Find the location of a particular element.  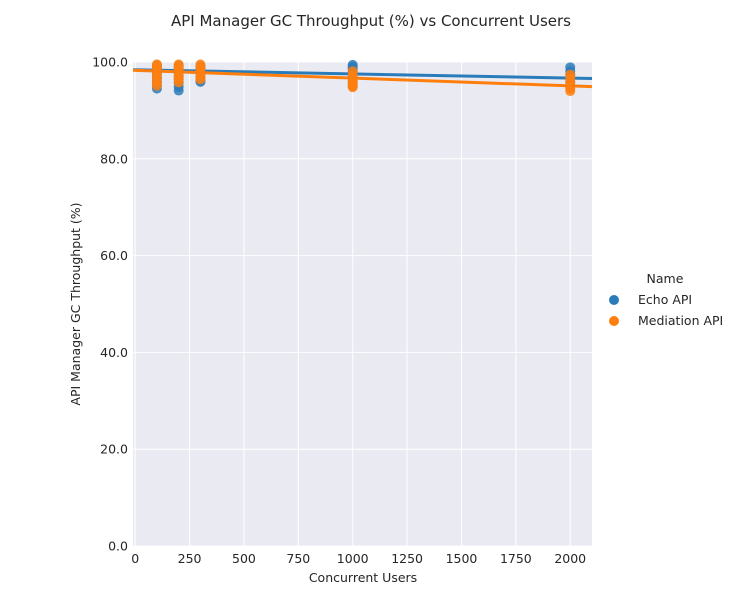

regression-line-echo-api is located at coordinates (362, 74).